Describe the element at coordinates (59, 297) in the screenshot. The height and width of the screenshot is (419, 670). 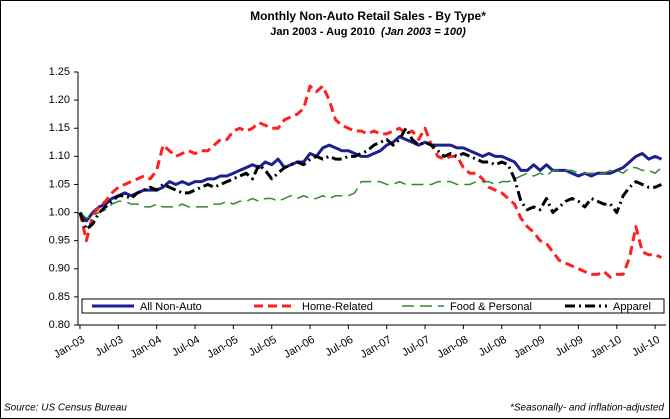
I see `y-tick-label: 0.85` at that location.